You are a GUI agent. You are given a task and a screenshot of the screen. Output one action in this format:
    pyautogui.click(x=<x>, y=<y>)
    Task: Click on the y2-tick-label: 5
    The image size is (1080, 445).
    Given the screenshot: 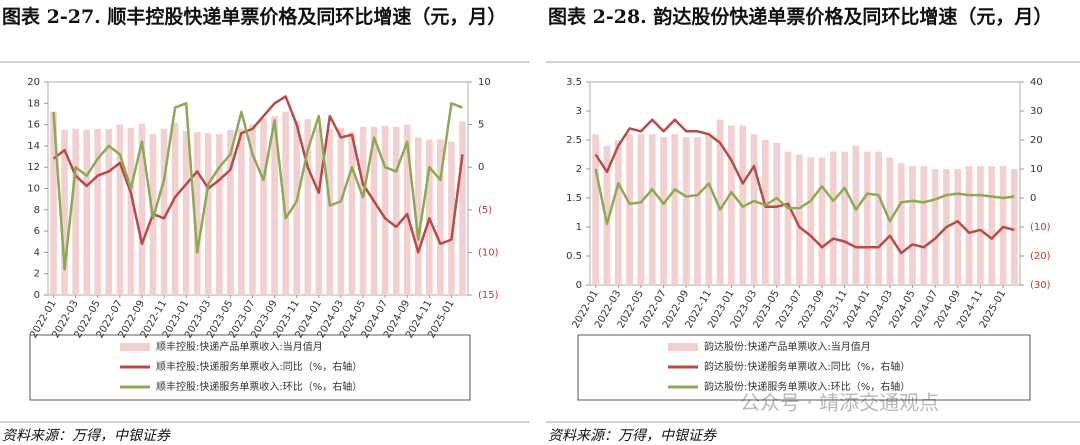 What is the action you would take?
    pyautogui.click(x=481, y=125)
    